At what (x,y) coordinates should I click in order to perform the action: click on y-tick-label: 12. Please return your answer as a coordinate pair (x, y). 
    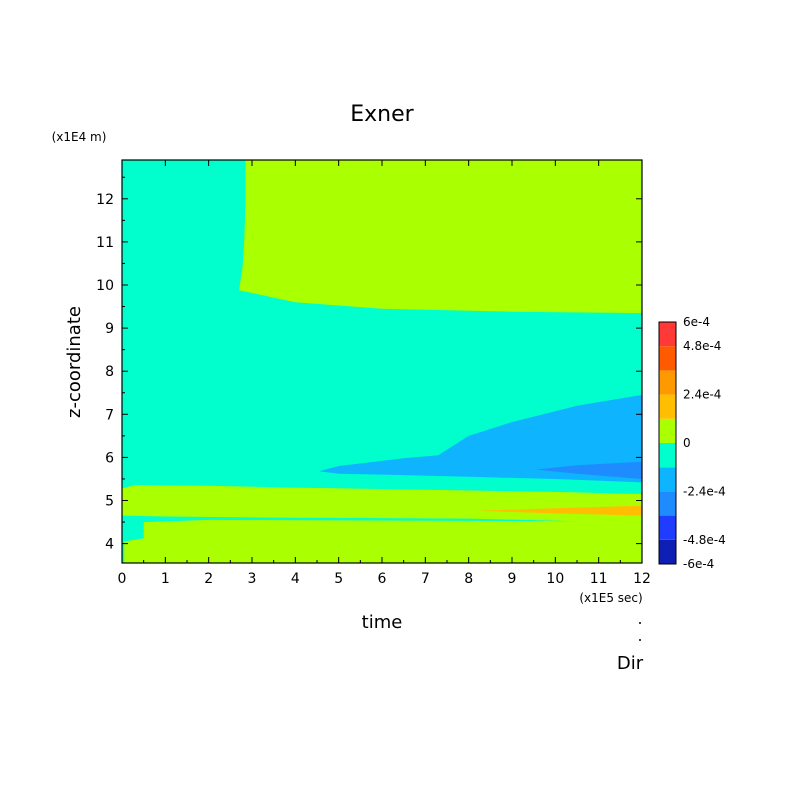
    Looking at the image, I should click on (105, 200).